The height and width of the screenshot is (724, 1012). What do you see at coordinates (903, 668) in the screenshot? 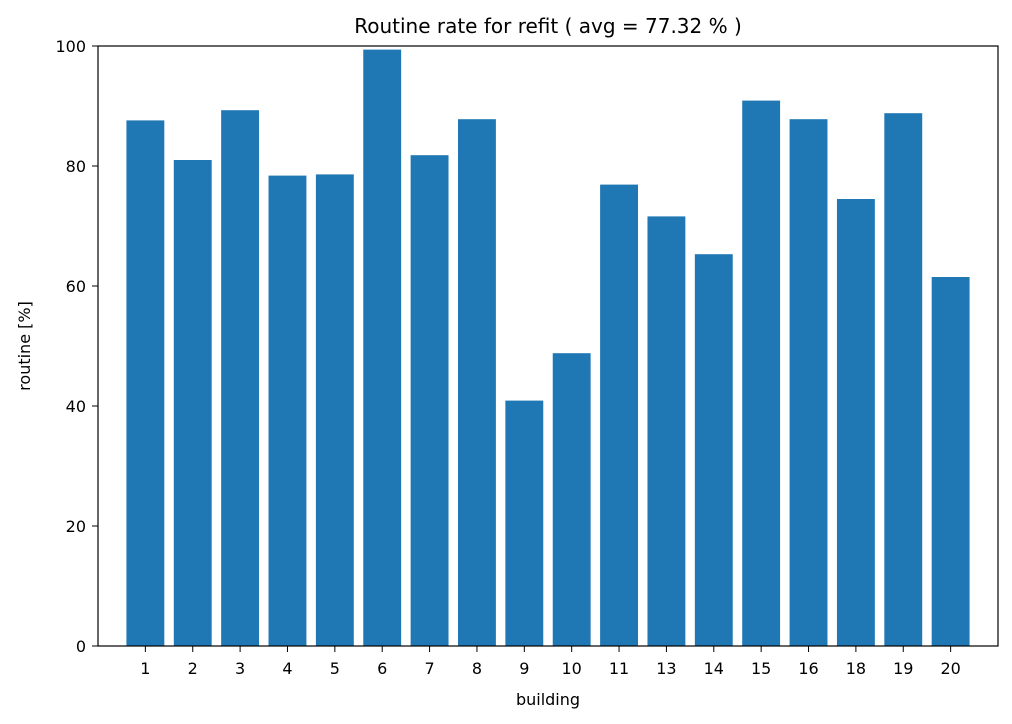
I see `x-tick-label: 19` at bounding box center [903, 668].